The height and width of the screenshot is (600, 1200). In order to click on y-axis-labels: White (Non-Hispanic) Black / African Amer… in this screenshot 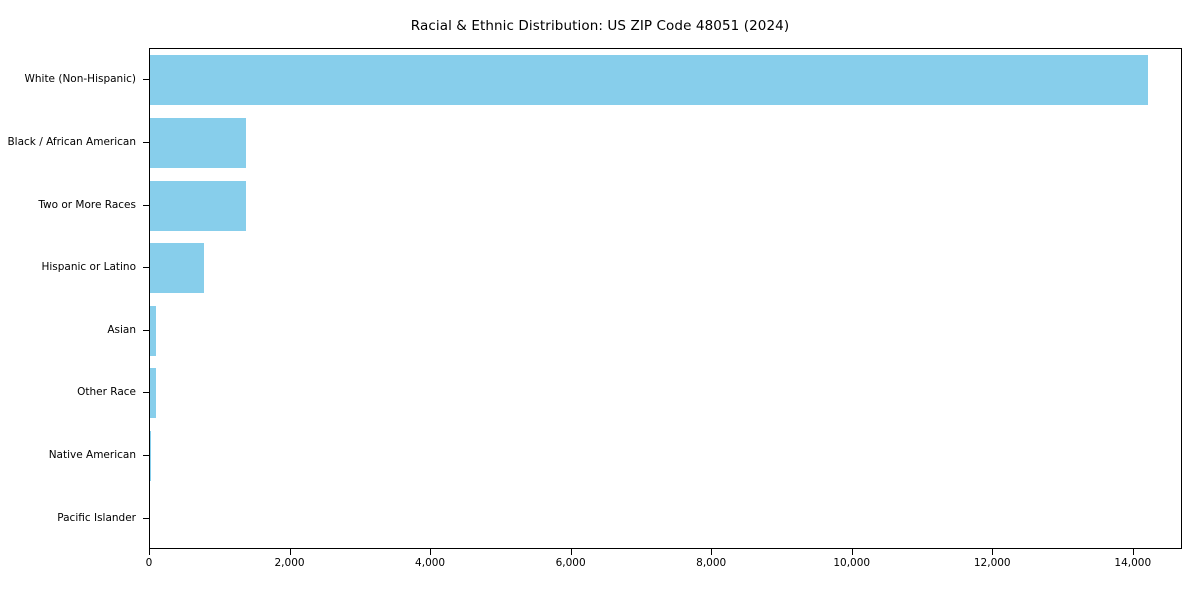, I will do `click(74, 298)`.